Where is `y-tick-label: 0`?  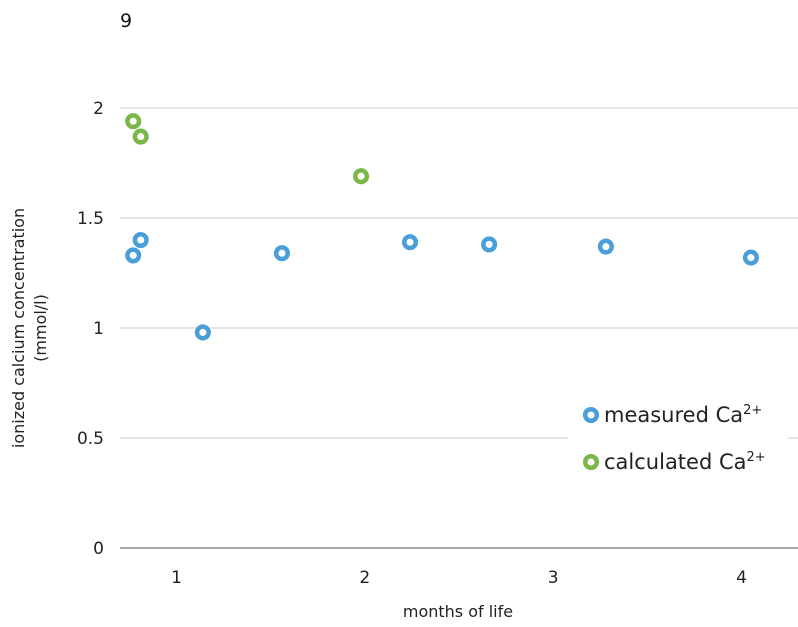
y-tick-label: 0 is located at coordinates (98, 549).